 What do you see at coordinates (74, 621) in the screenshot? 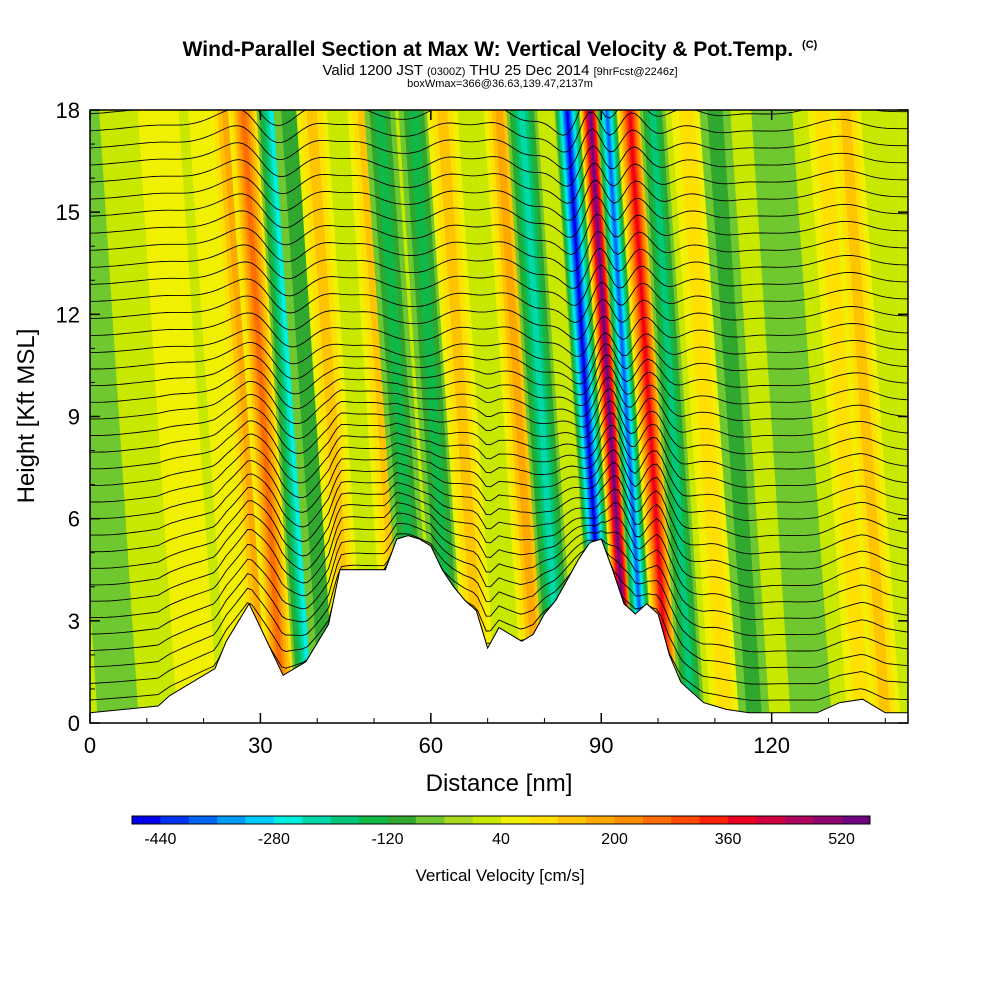
I see `y-tick-label: 3` at bounding box center [74, 621].